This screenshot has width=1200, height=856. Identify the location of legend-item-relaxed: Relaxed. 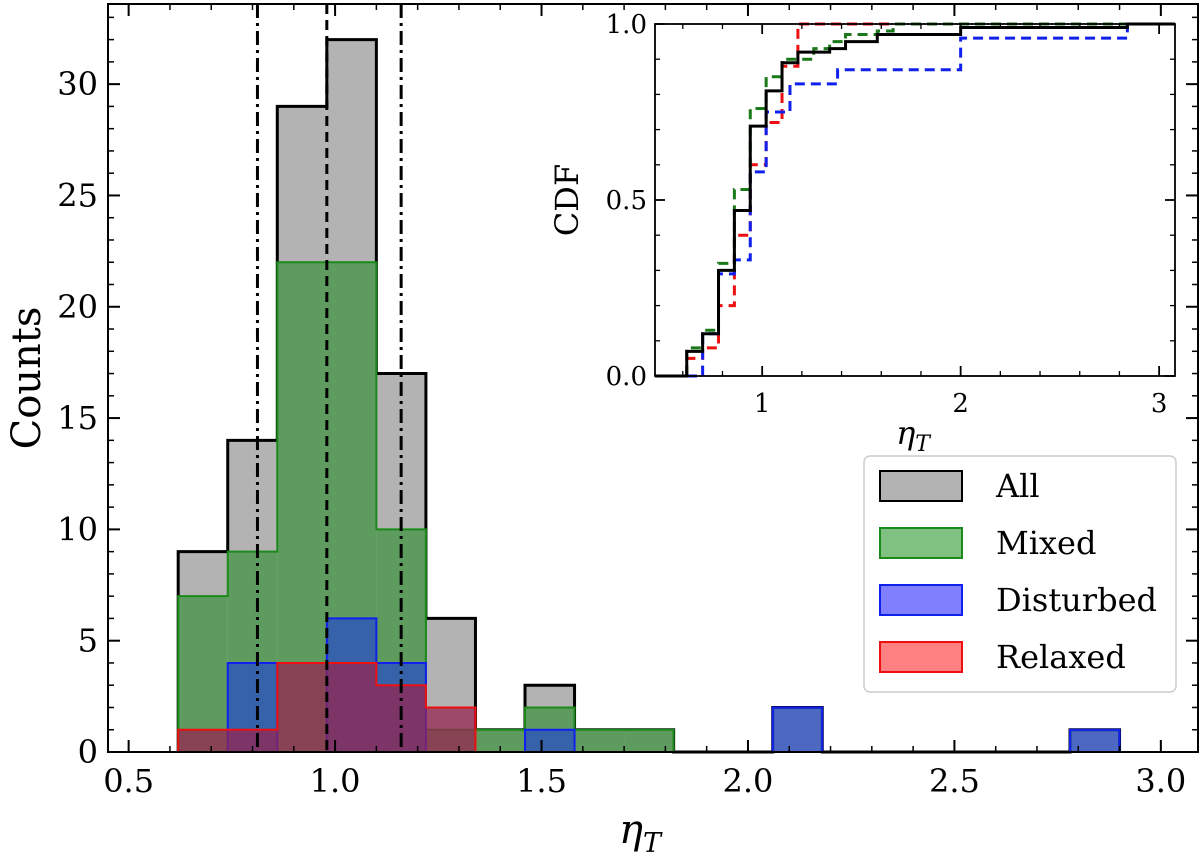
(1002, 657).